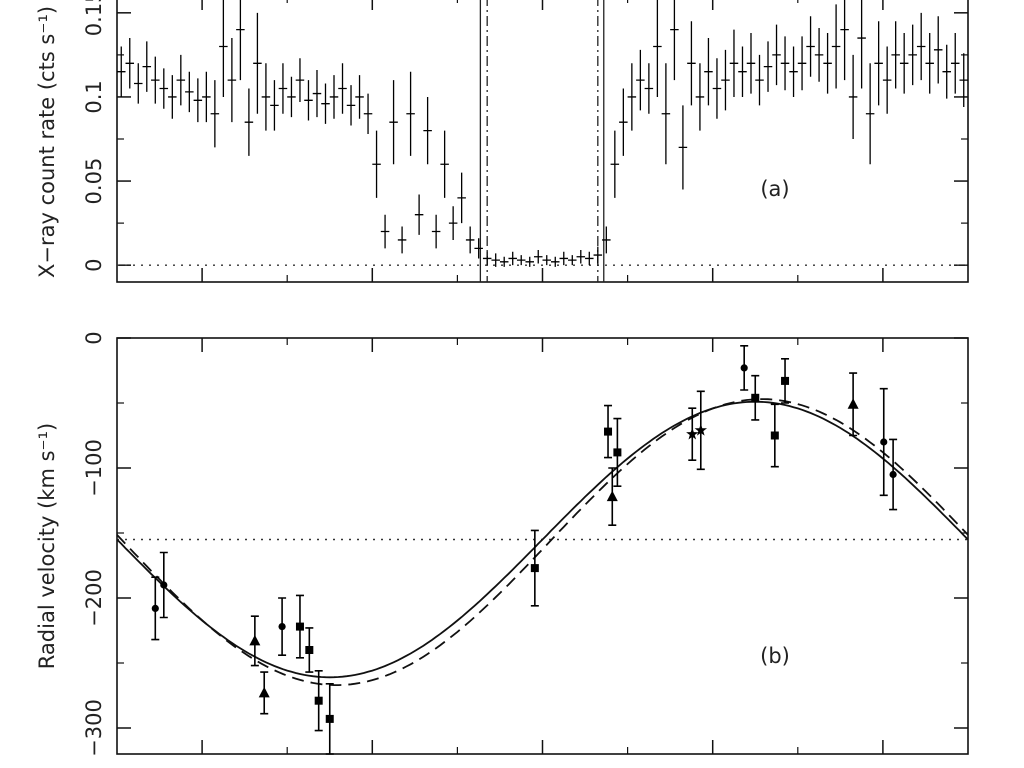 The height and width of the screenshot is (768, 1024). I want to click on y-tick-label: −100, so click(94, 468).